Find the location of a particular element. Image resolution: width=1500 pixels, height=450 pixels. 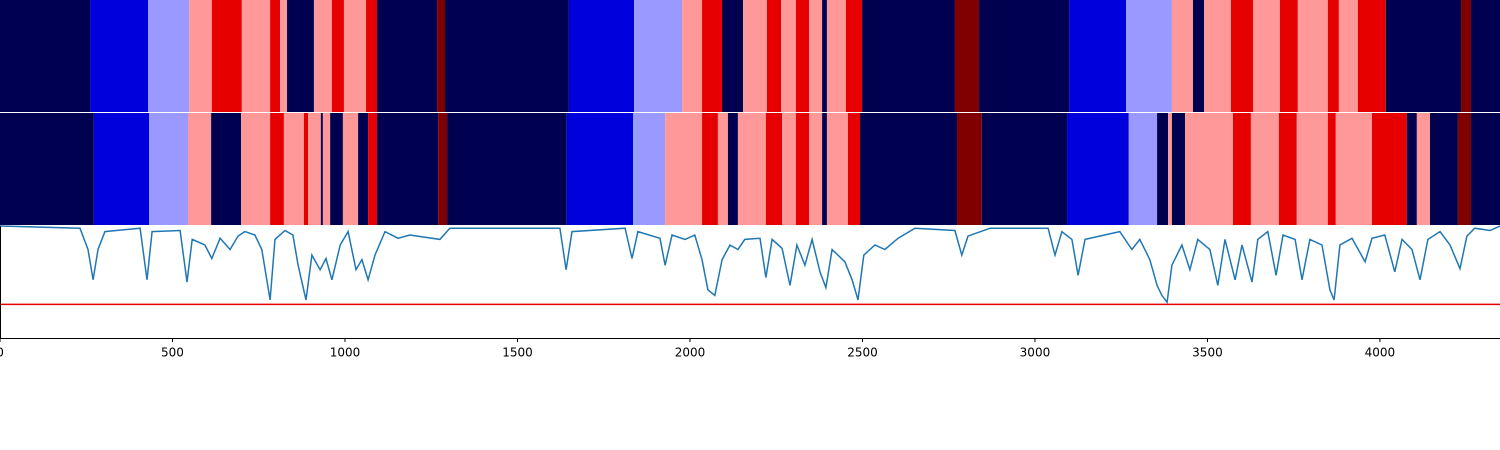

x-tick-label: 3500 is located at coordinates (1207, 353).